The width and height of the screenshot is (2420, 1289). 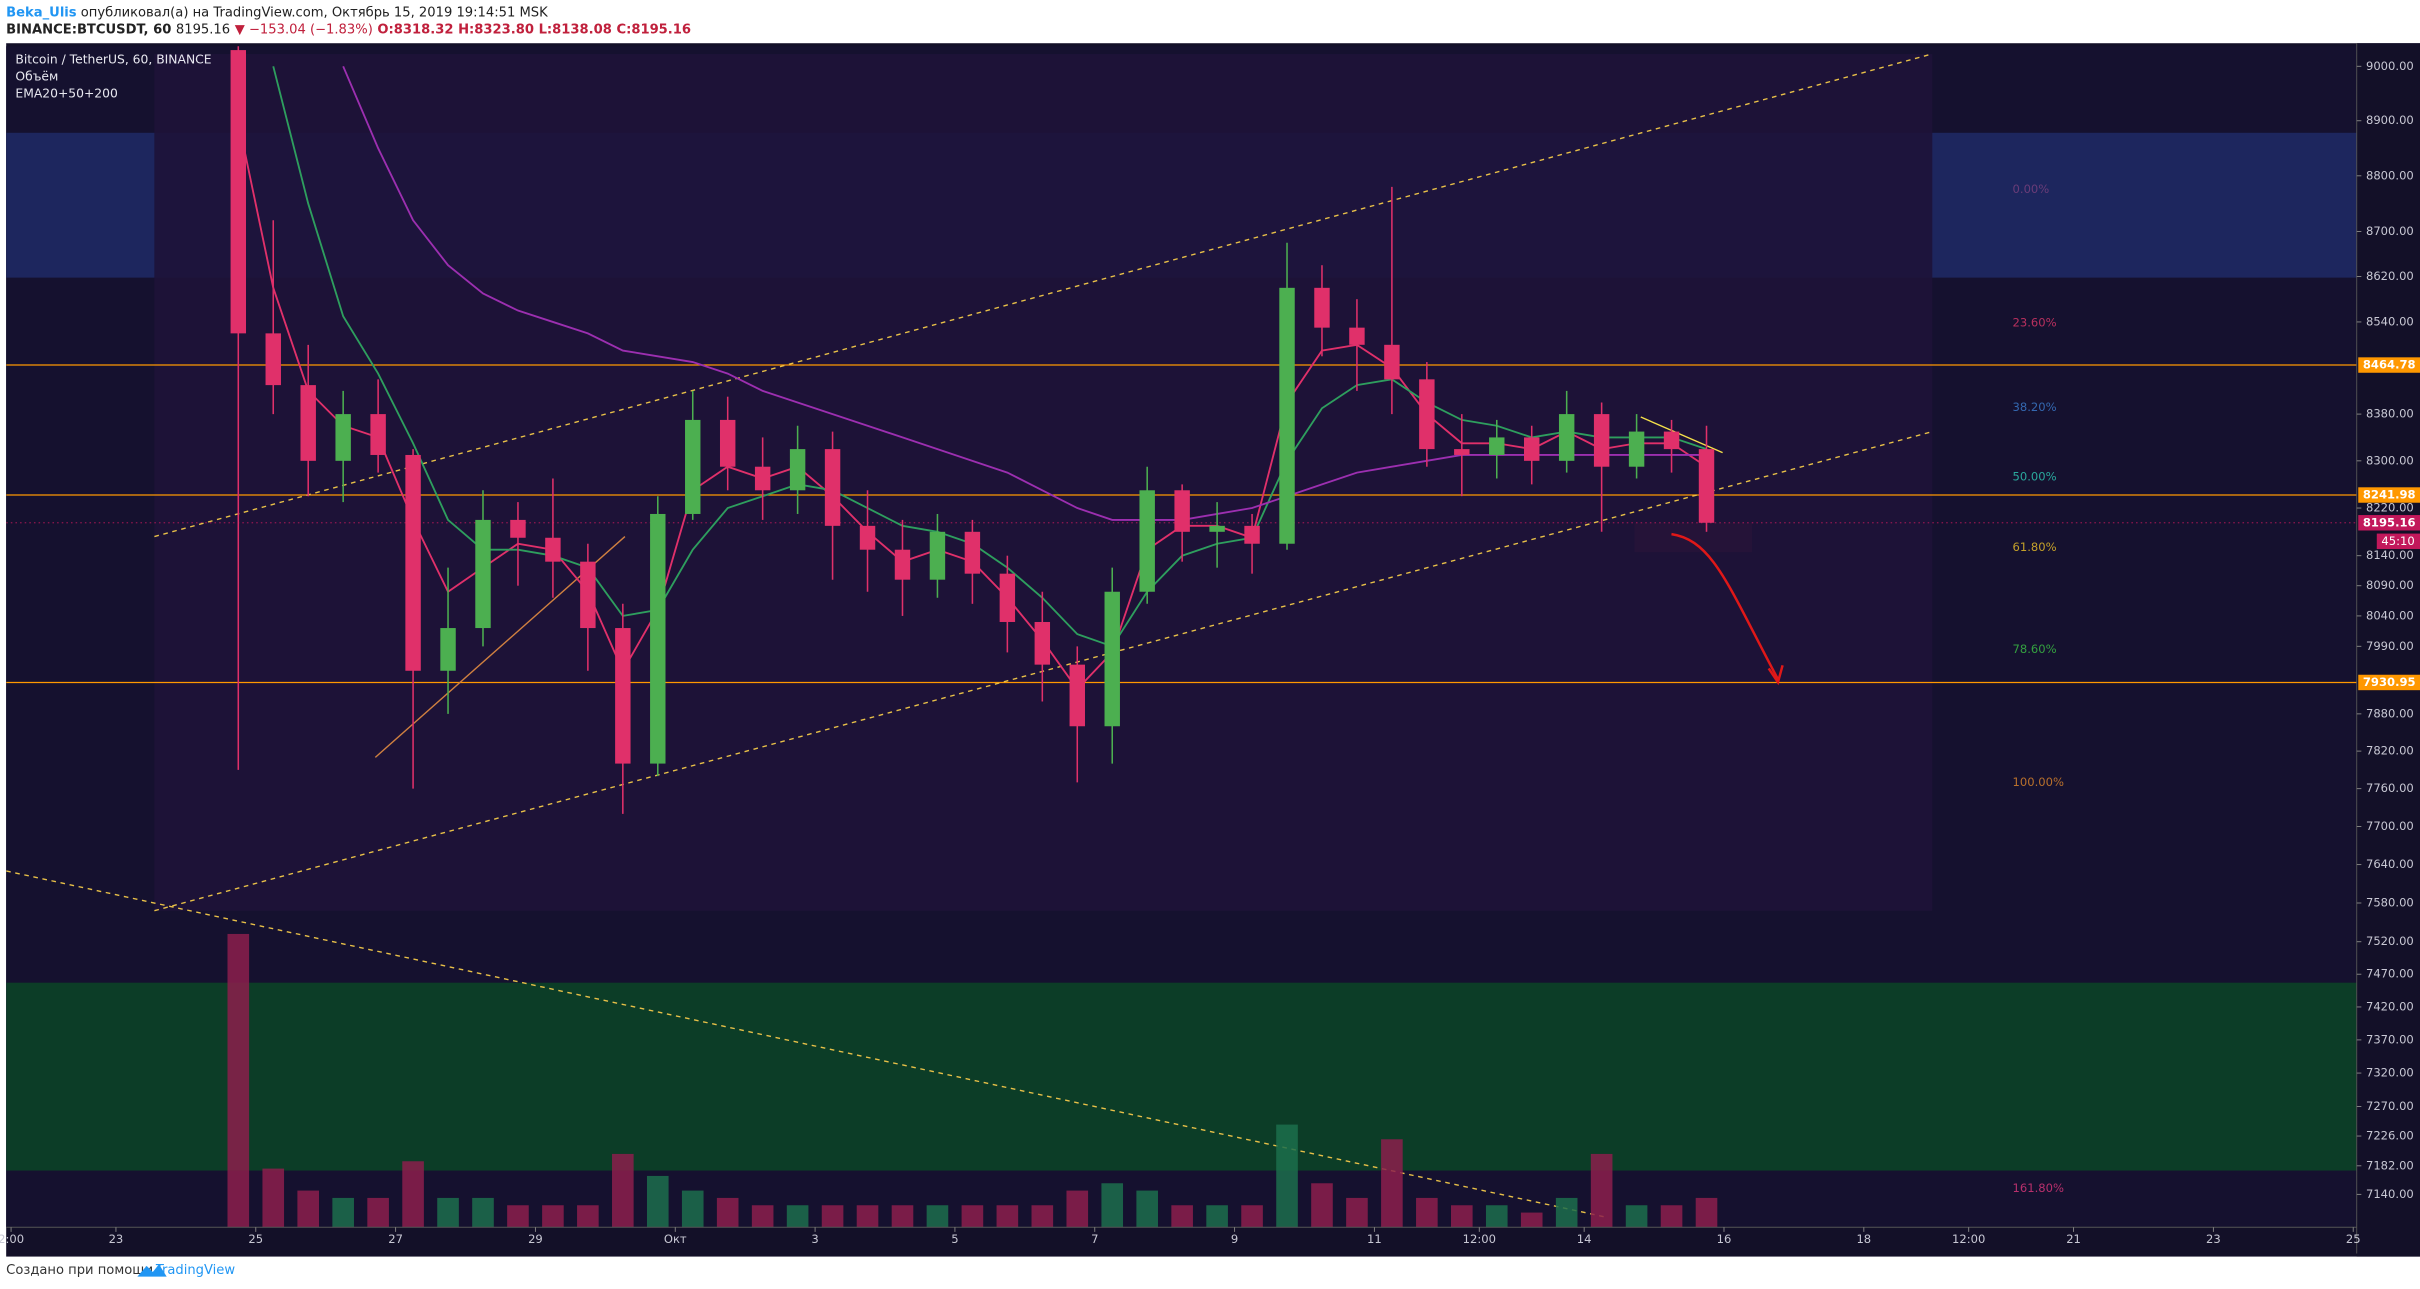 What do you see at coordinates (2390, 120) in the screenshot?
I see `y-tick-label: 8900.00` at bounding box center [2390, 120].